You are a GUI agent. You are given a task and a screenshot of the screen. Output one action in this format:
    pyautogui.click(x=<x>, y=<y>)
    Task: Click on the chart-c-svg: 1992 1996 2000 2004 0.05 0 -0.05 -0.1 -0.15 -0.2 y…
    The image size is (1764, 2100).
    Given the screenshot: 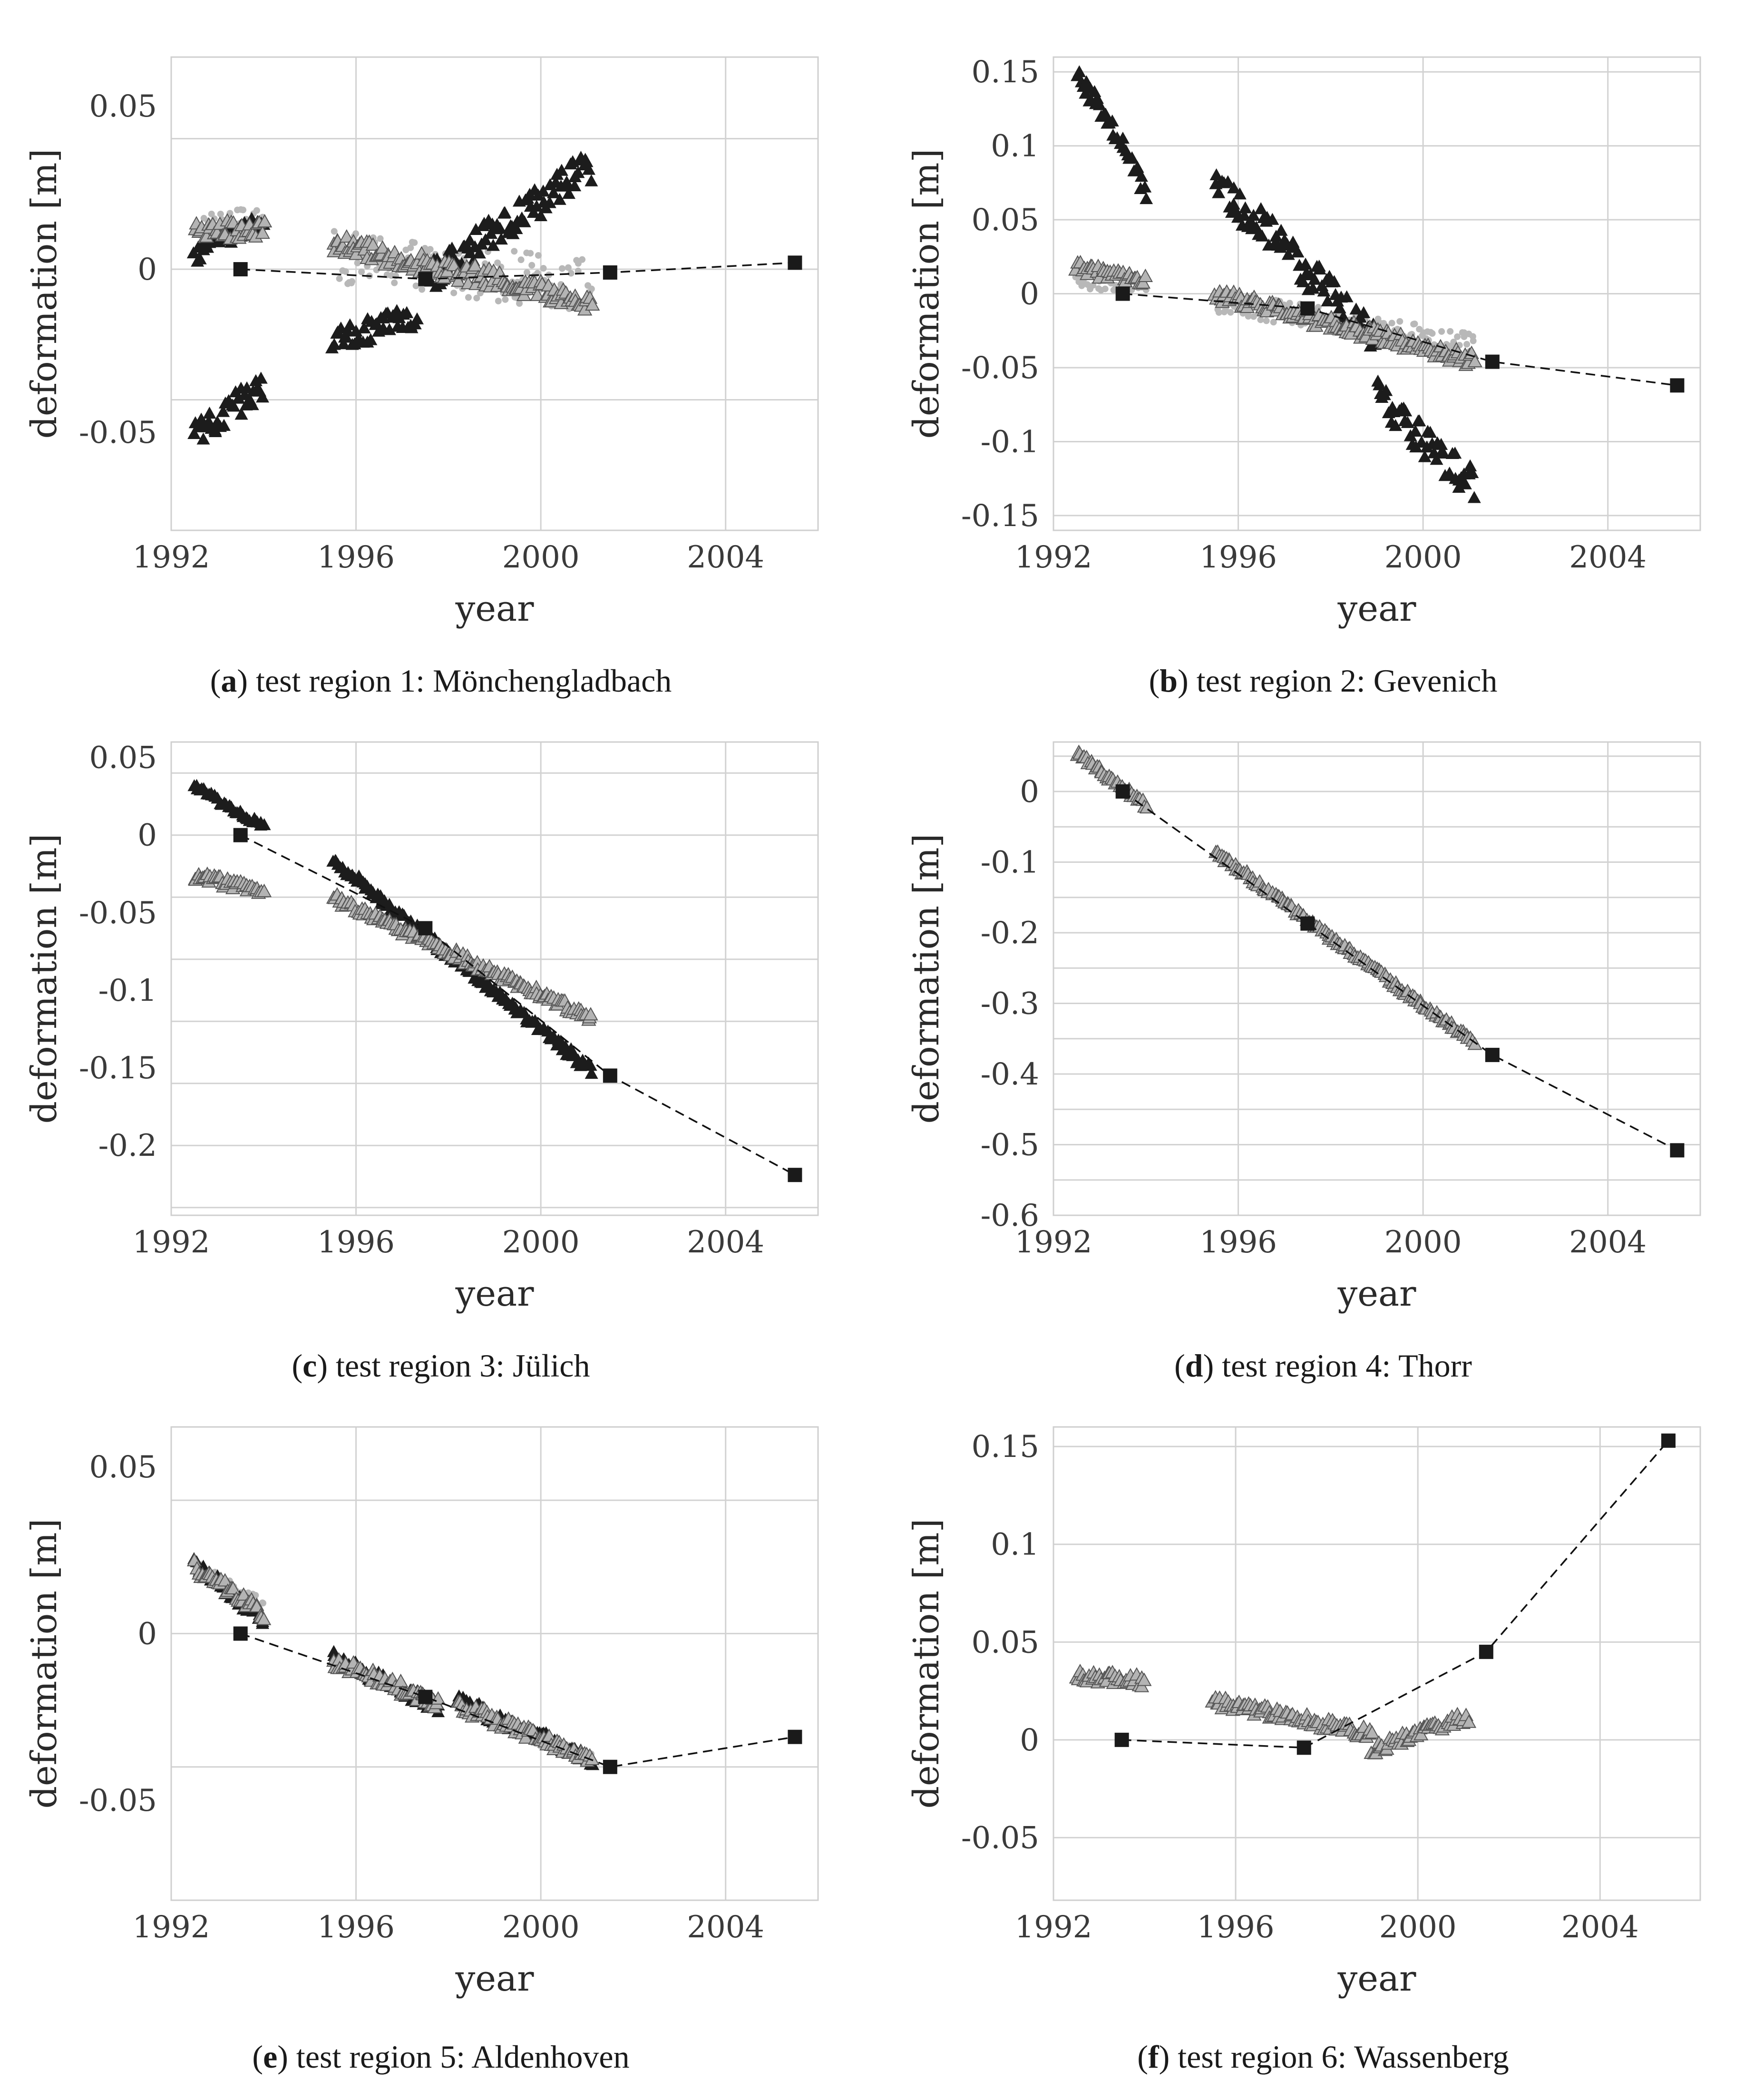 What is the action you would take?
    pyautogui.click(x=422, y=1027)
    